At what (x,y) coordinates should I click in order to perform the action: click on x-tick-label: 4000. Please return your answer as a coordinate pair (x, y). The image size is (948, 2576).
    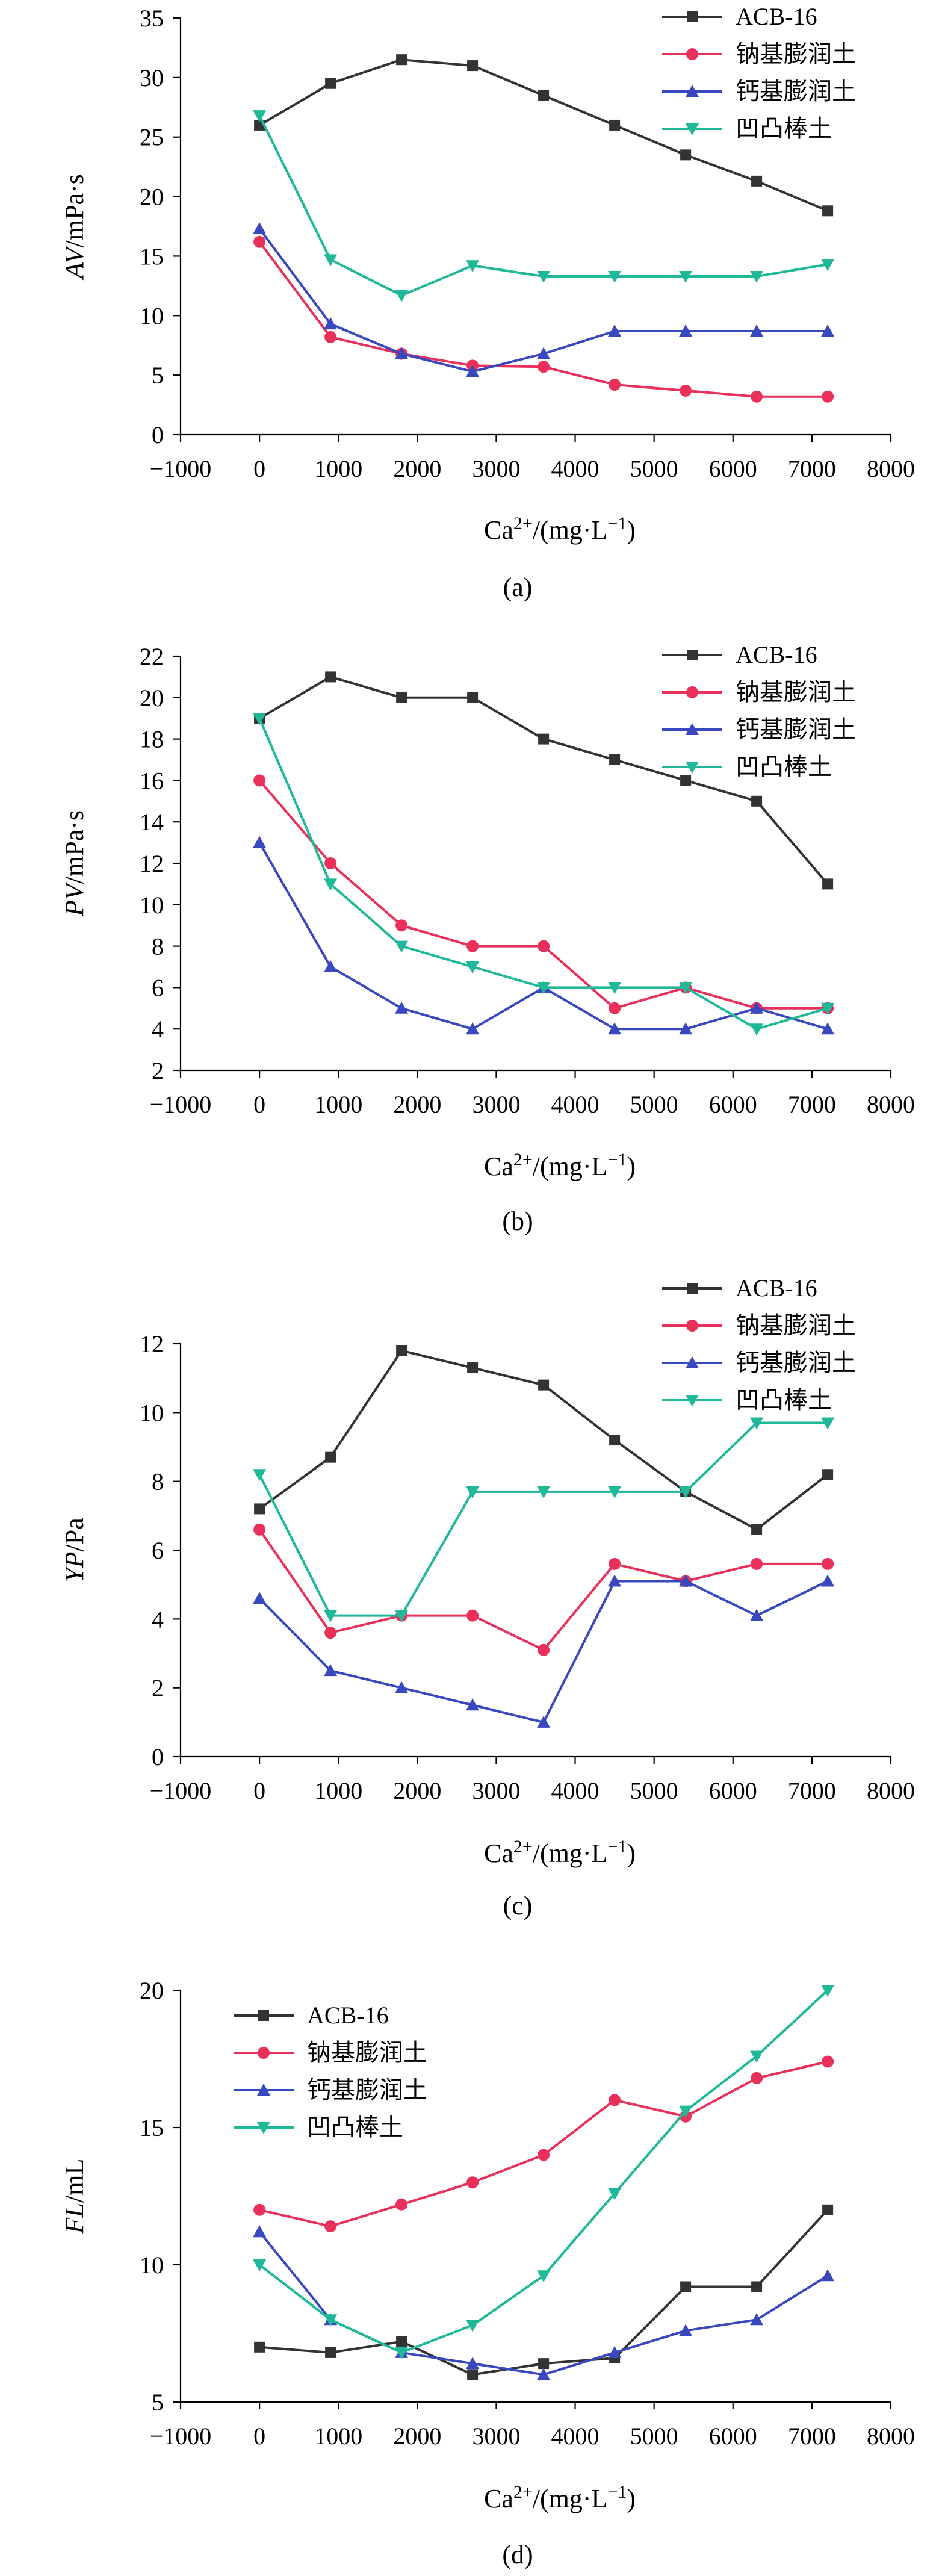
    Looking at the image, I should click on (575, 1790).